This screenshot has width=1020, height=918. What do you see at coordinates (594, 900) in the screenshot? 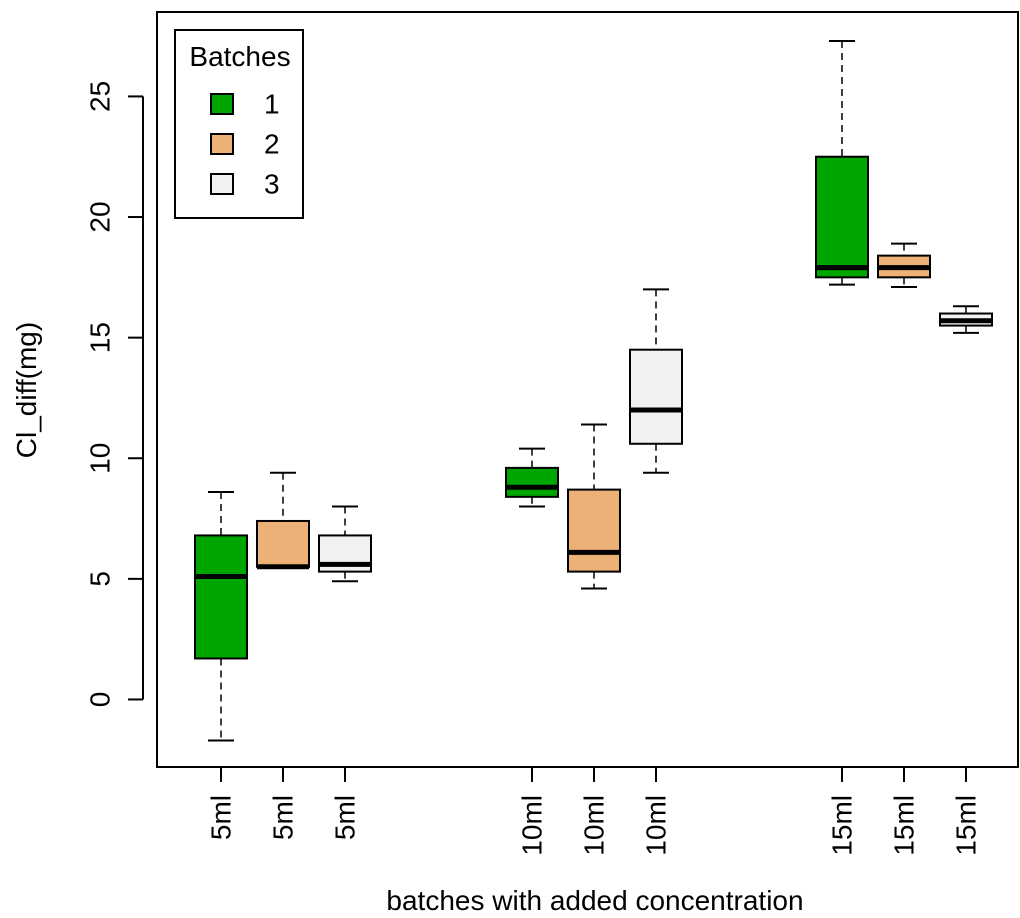
I see `x-axis-label: batches with added concentration` at bounding box center [594, 900].